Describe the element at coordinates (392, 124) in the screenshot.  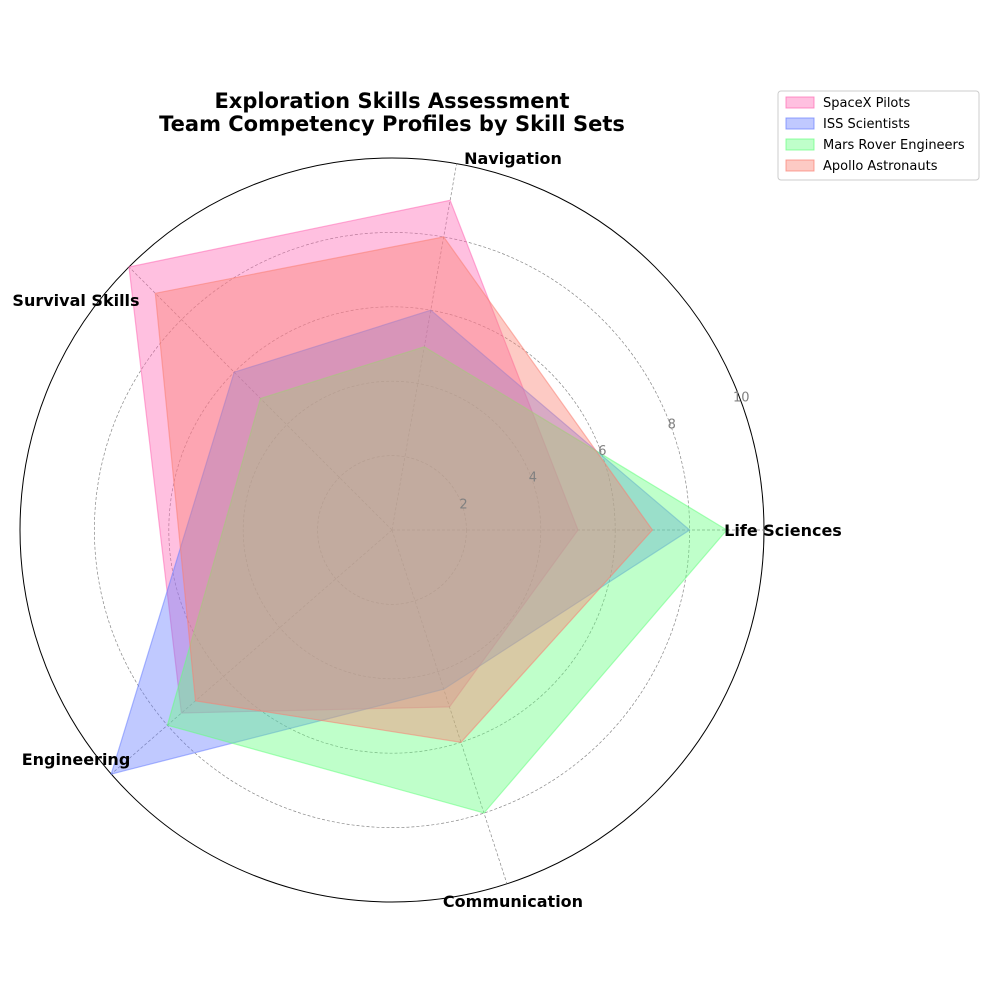
I see `chart-subtitle: Team Competency Profiles by Skill Sets` at that location.